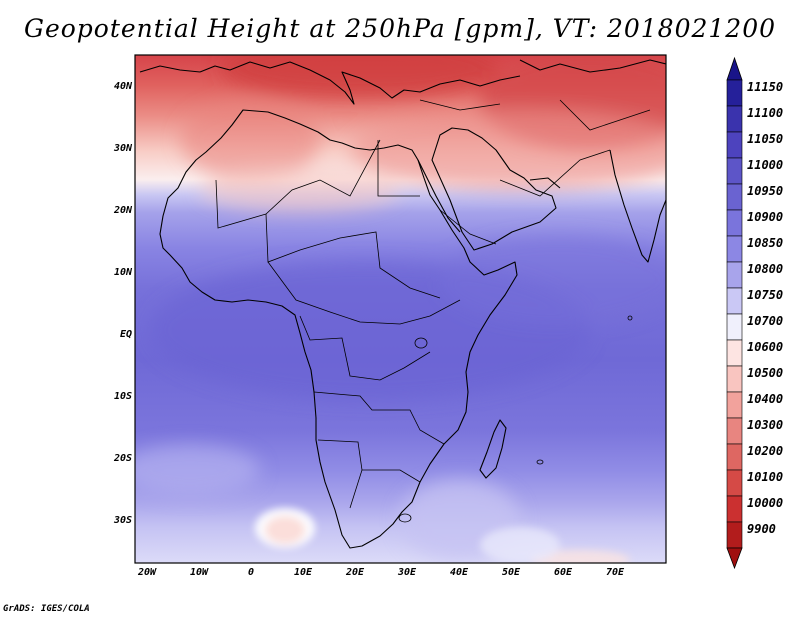 The height and width of the screenshot is (618, 800). What do you see at coordinates (734, 558) in the screenshot?
I see `colorbar-bottom-arrow` at bounding box center [734, 558].